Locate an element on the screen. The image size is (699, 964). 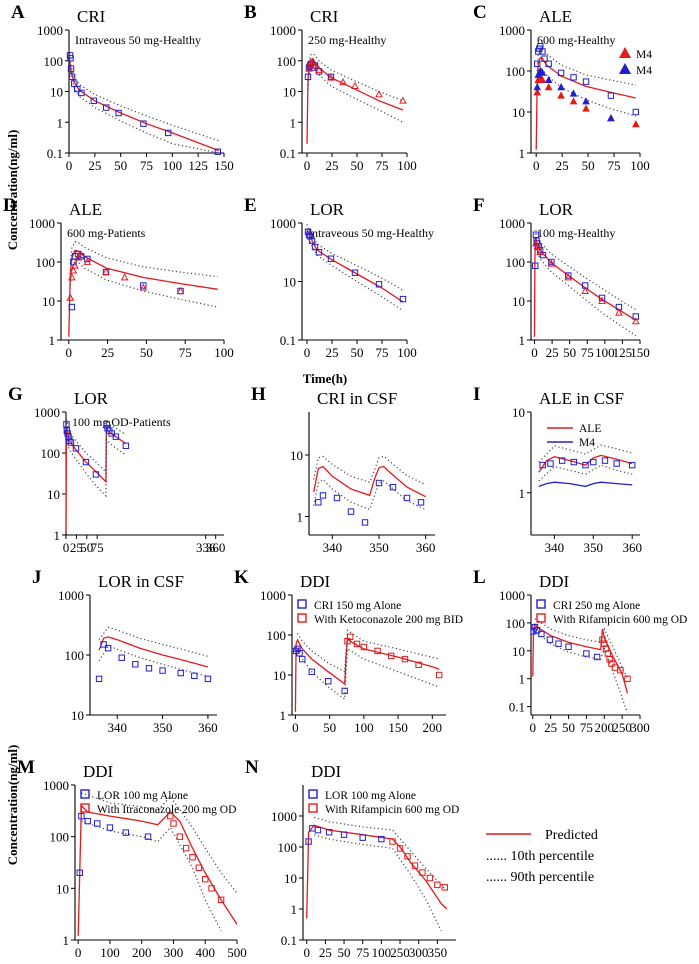
legend-predicted-label: Predicted is located at coordinates (571, 835).